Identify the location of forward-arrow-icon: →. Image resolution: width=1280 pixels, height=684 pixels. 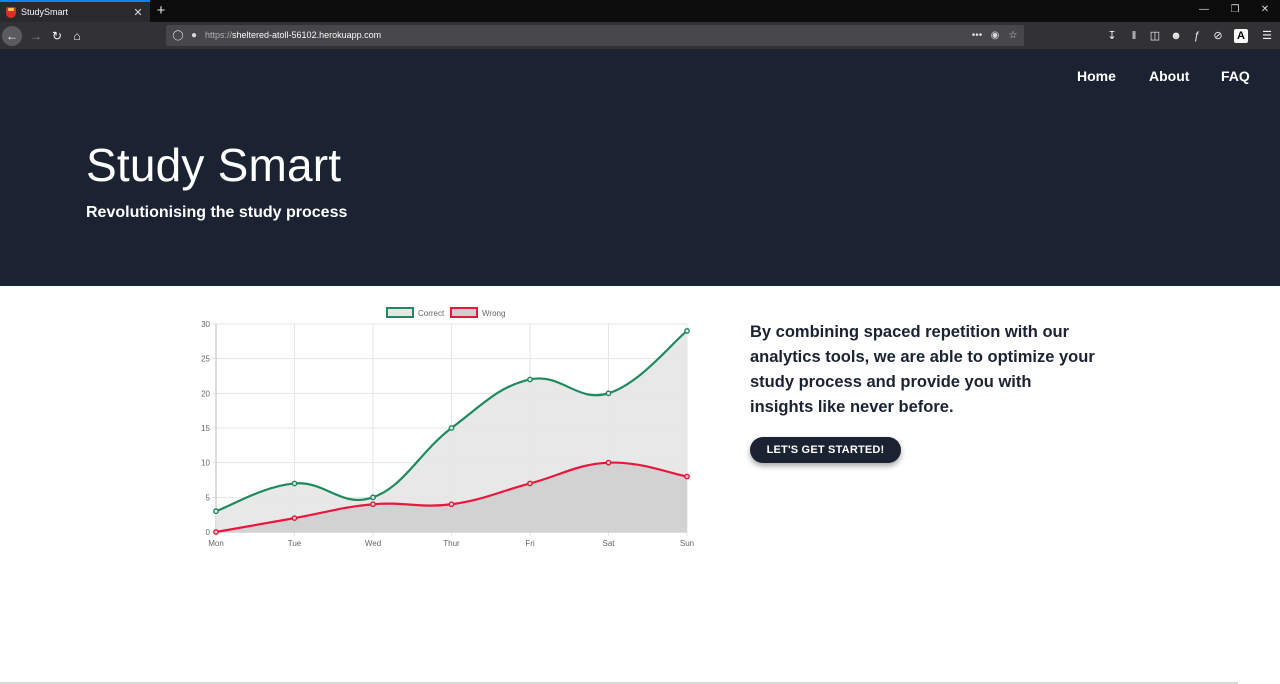
(36, 36).